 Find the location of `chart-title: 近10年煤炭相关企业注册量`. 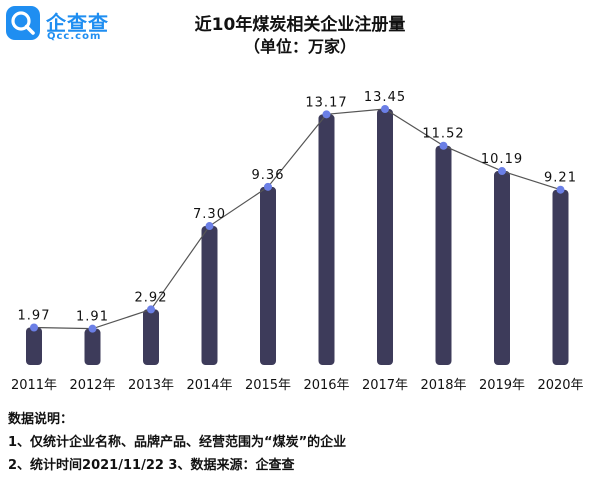

chart-title: 近10年煤炭相关企业注册量 is located at coordinates (300, 25).